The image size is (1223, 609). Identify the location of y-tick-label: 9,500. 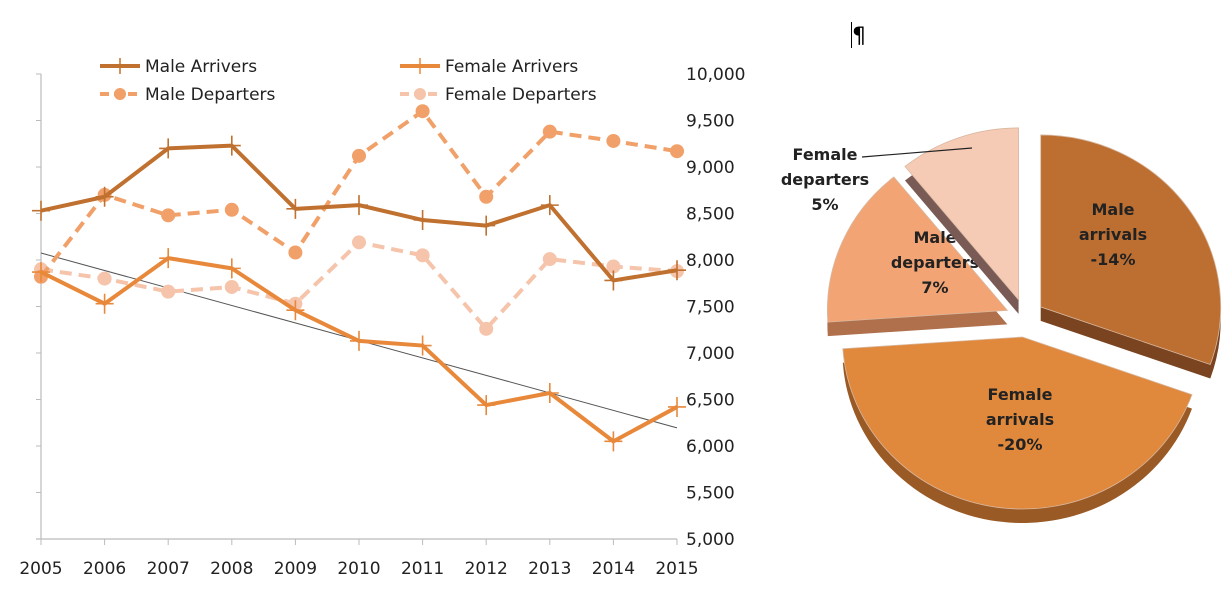
(710, 122).